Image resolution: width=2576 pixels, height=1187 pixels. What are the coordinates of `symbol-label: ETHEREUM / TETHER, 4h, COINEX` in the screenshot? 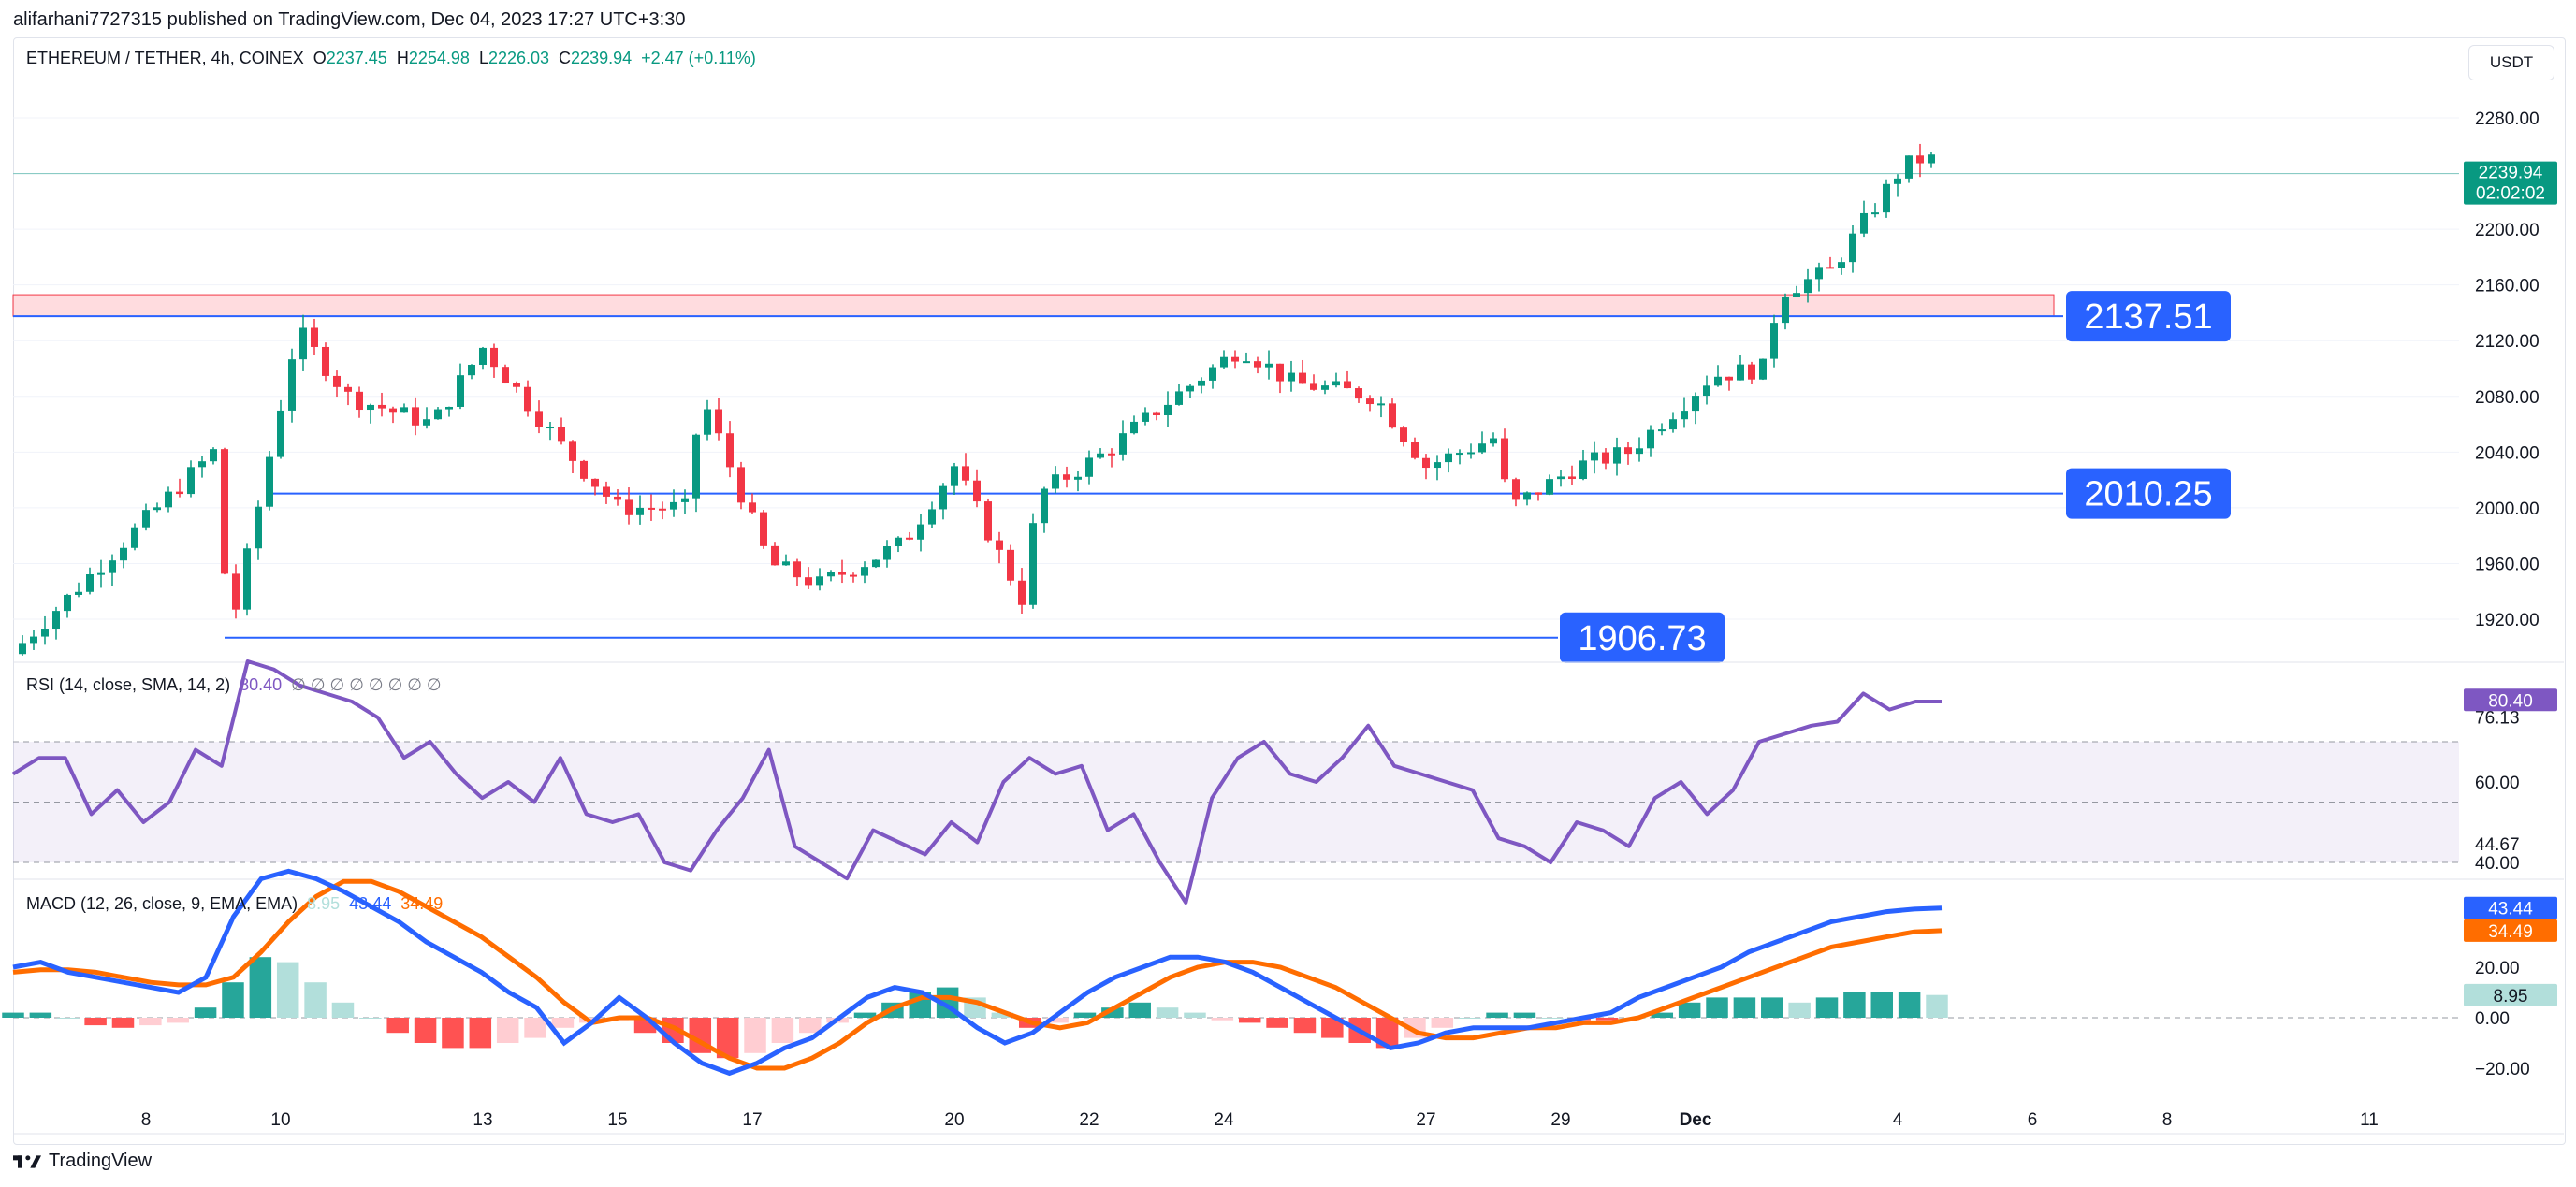 It's located at (165, 58).